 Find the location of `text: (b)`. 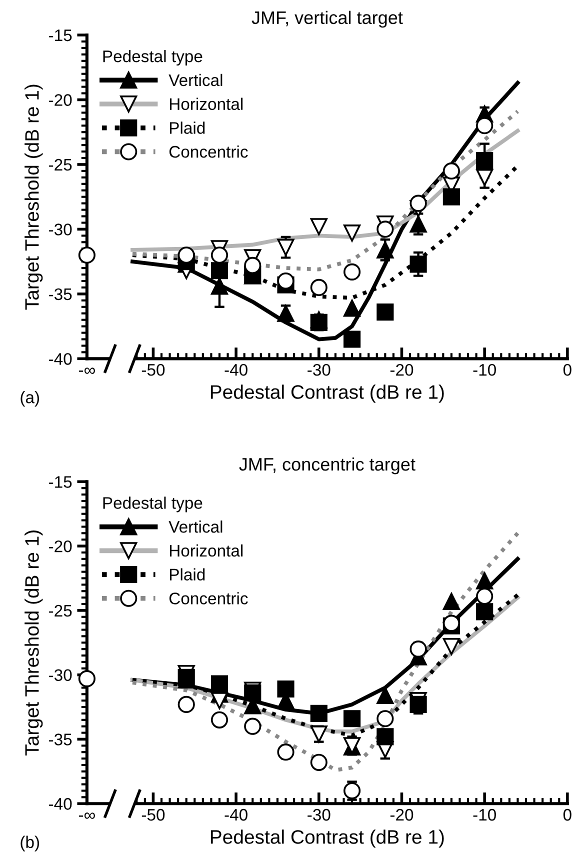

text: (b) is located at coordinates (30, 844).